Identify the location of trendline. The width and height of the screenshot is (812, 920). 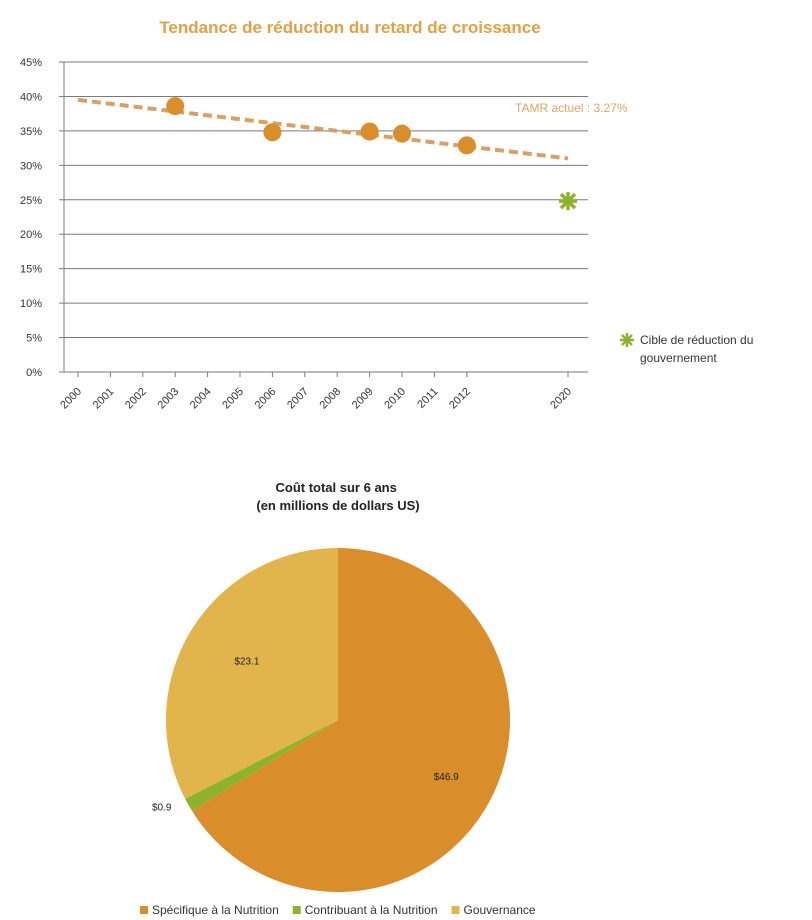
(323, 129).